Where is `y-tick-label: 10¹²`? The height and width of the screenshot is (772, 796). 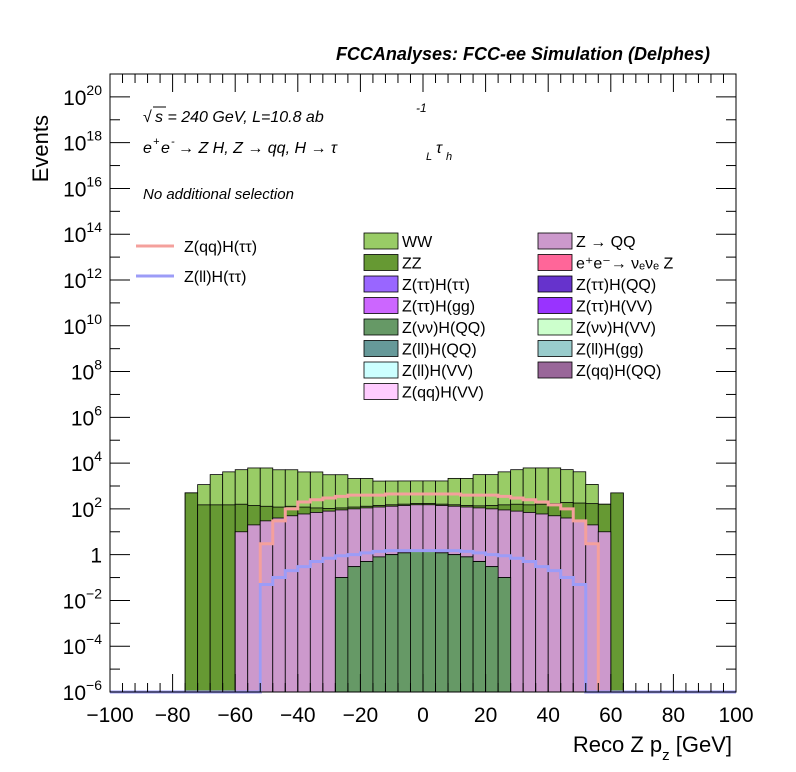
y-tick-label: 10¹² is located at coordinates (82, 279).